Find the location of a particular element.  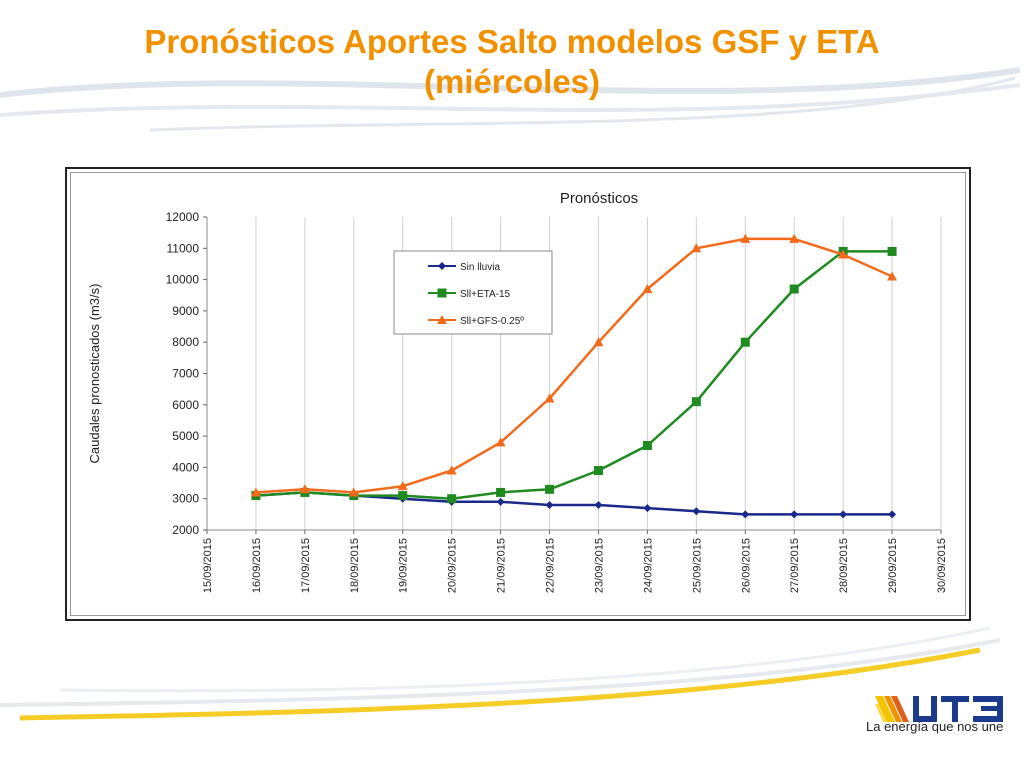

x-tick-label-6: 21/09/2015 is located at coordinates (502, 565).